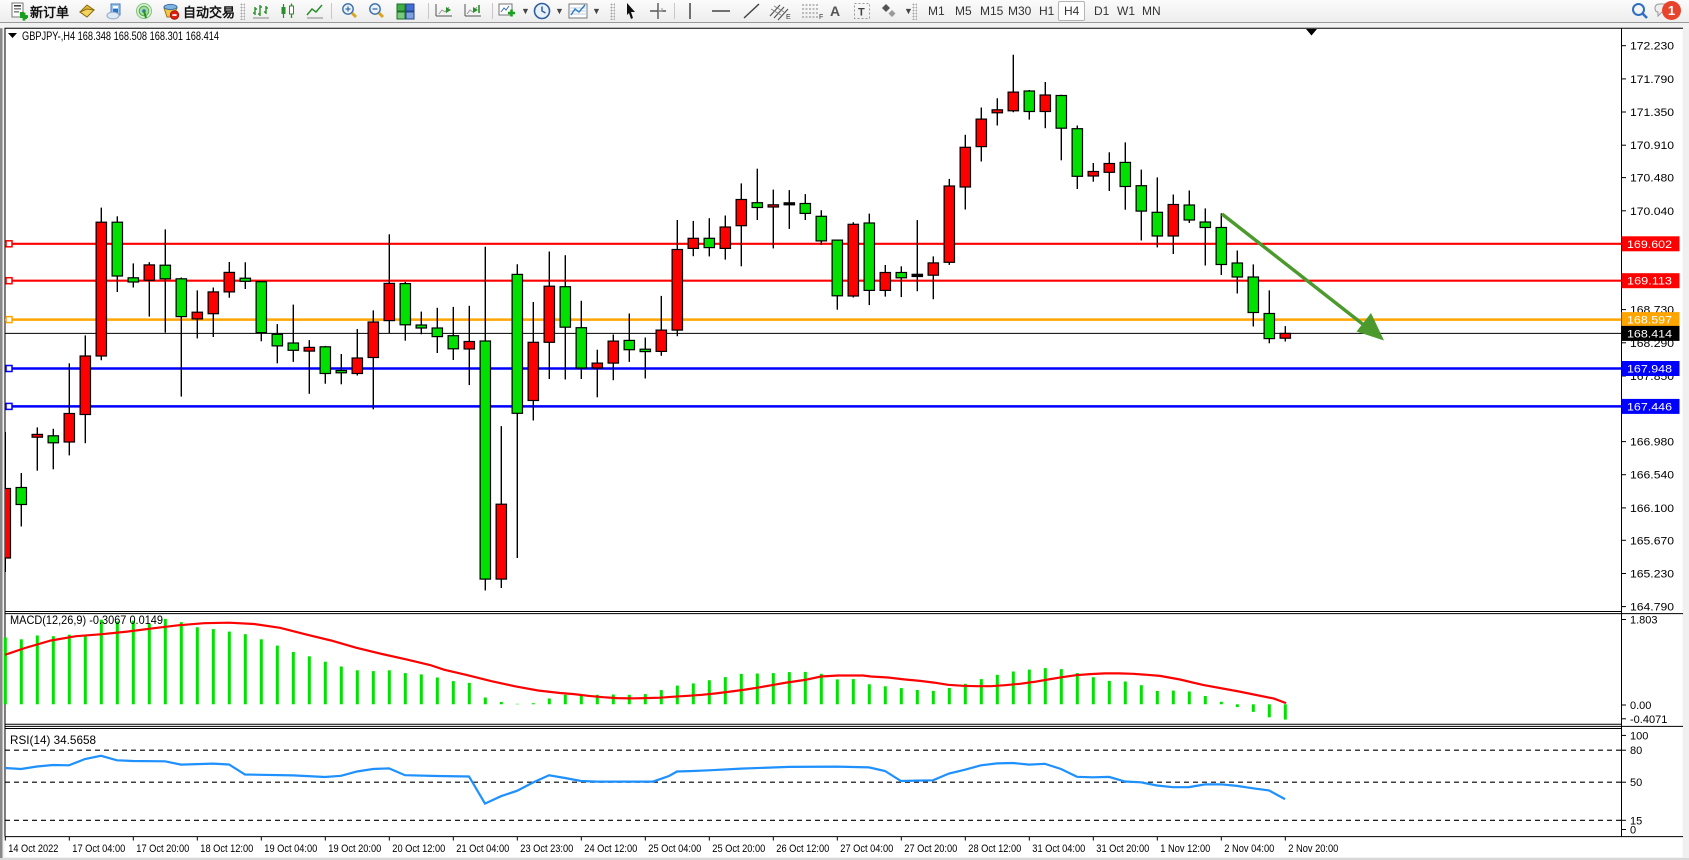 The height and width of the screenshot is (860, 1689). I want to click on svg-text: F, so click(821, 17).